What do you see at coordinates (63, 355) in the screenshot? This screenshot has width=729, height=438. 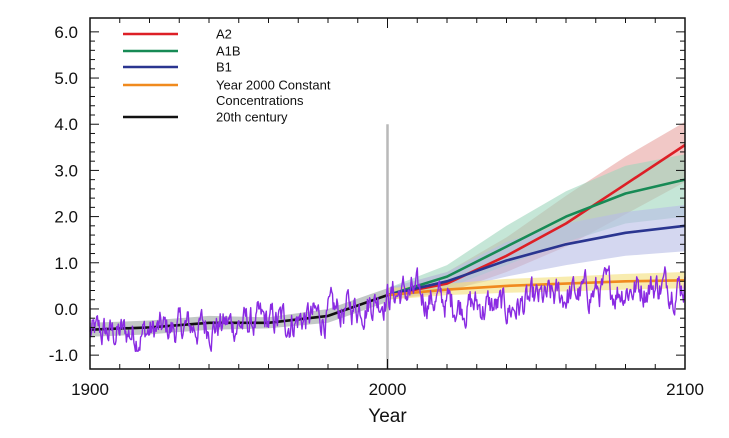 I see `y-tick-label: -1.0` at bounding box center [63, 355].